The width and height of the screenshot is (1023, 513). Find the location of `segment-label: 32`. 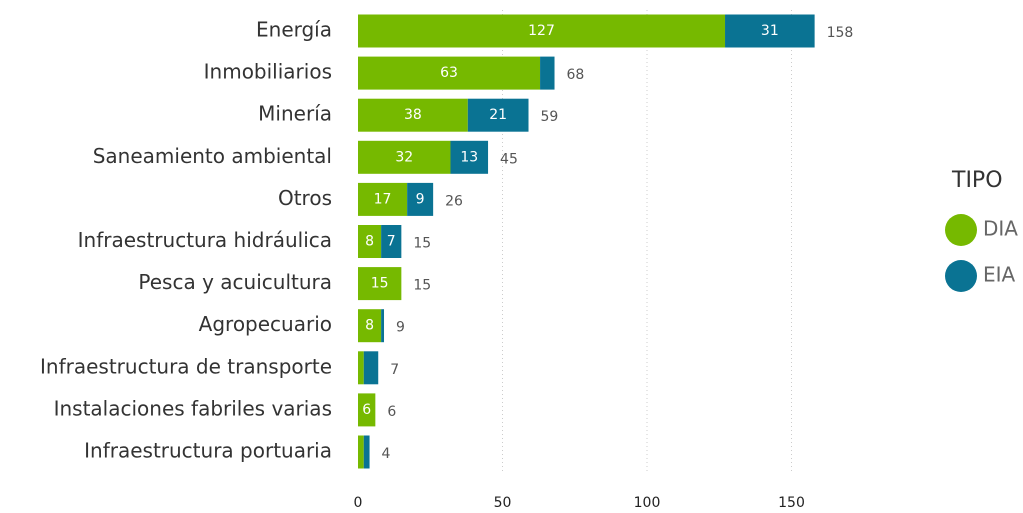

segment-label: 32 is located at coordinates (404, 157).